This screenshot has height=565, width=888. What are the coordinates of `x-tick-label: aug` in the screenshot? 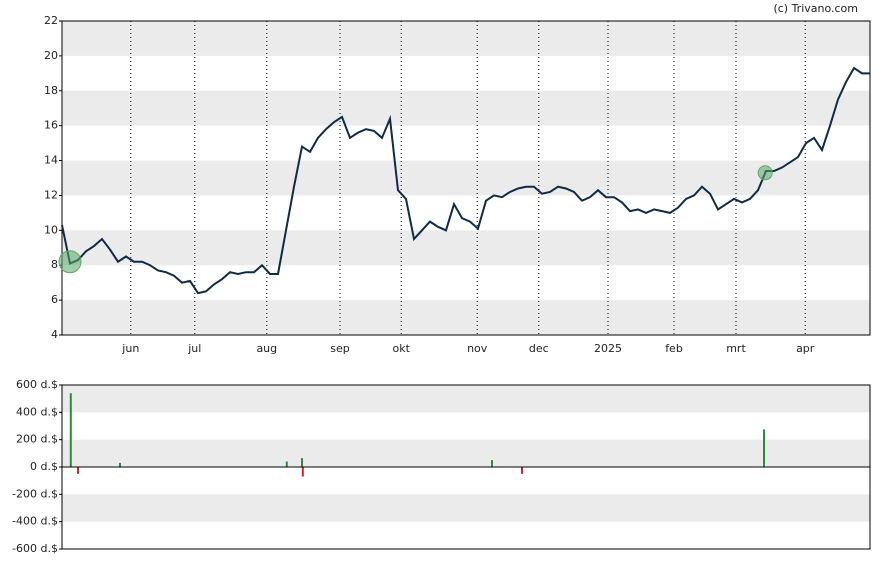 It's located at (266, 348).